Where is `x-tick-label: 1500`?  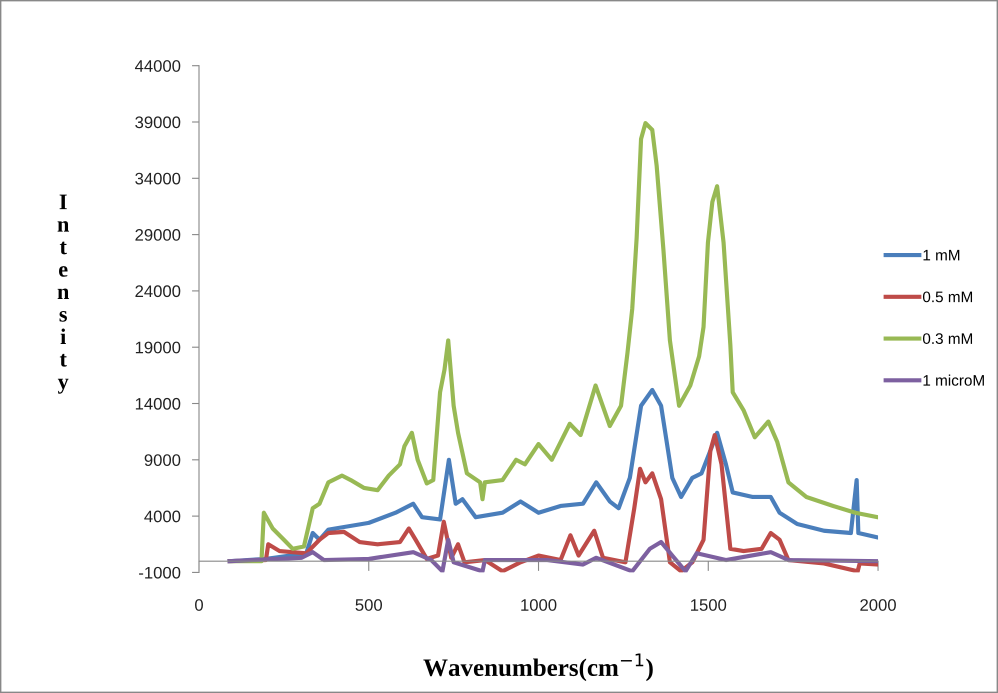 x-tick-label: 1500 is located at coordinates (708, 605).